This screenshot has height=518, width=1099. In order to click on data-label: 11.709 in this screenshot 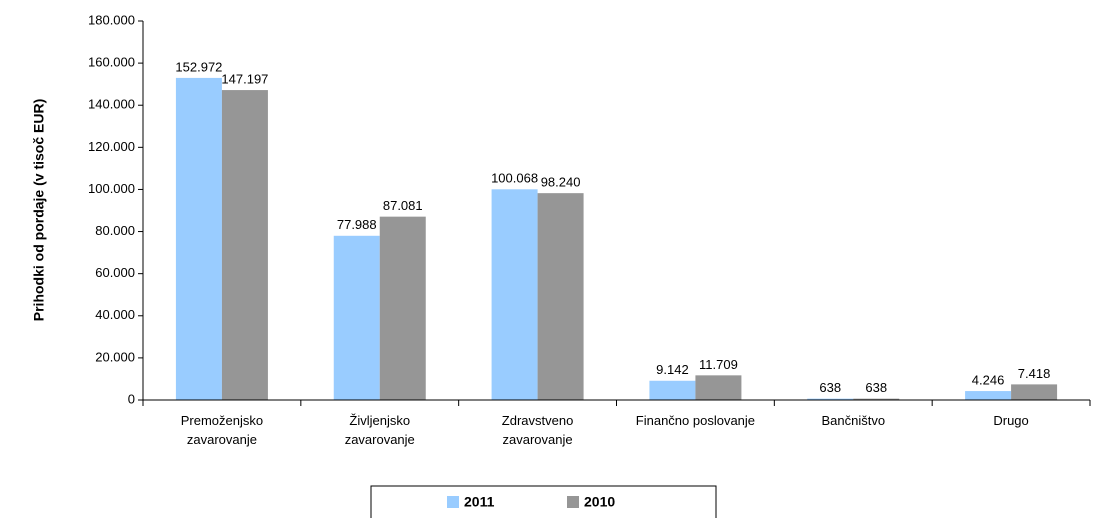, I will do `click(718, 364)`.